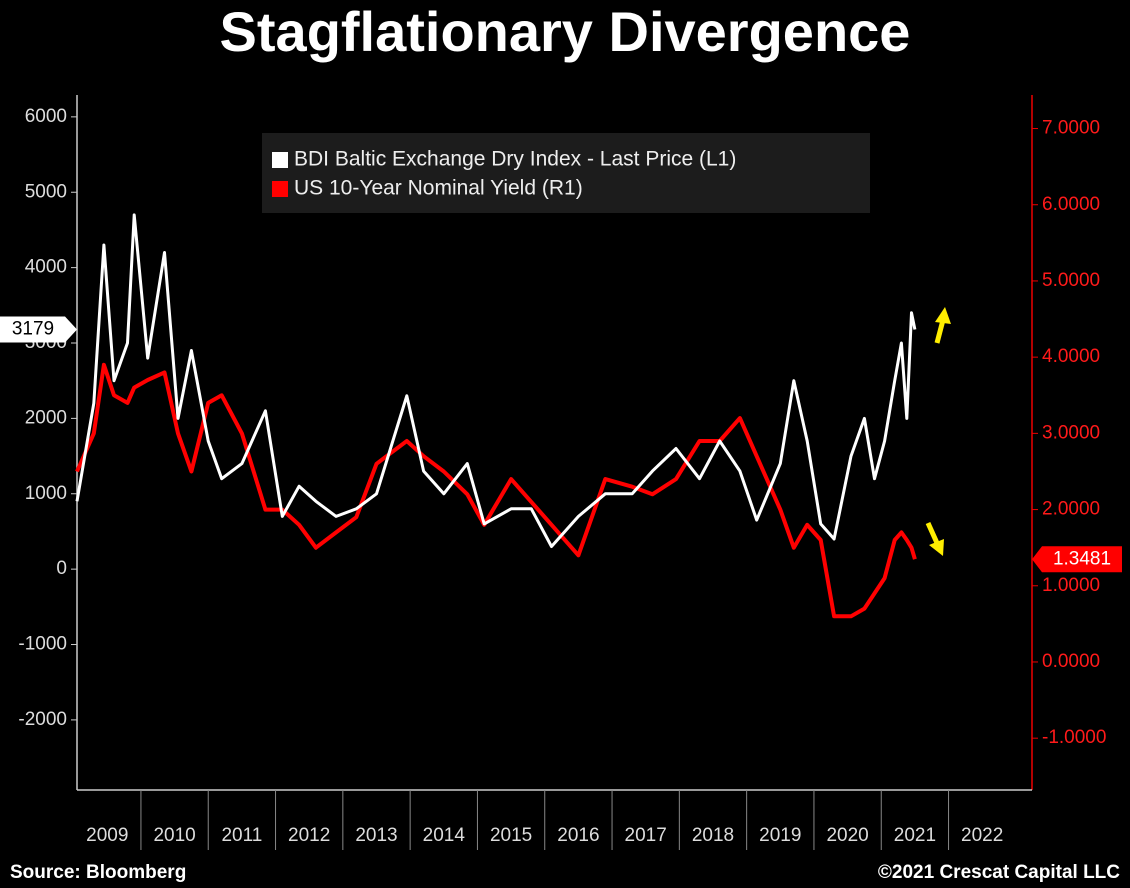 The width and height of the screenshot is (1130, 888). Describe the element at coordinates (1071, 432) in the screenshot. I see `y2-tick-label: 3.0000` at that location.